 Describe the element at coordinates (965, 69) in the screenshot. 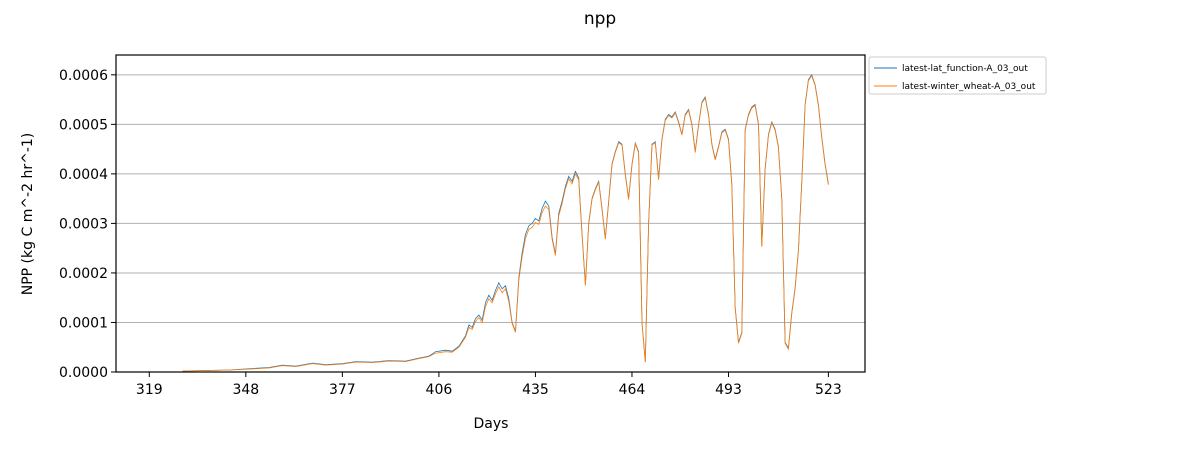

I see `legend-label: latest-lat_function-A_03_out` at that location.